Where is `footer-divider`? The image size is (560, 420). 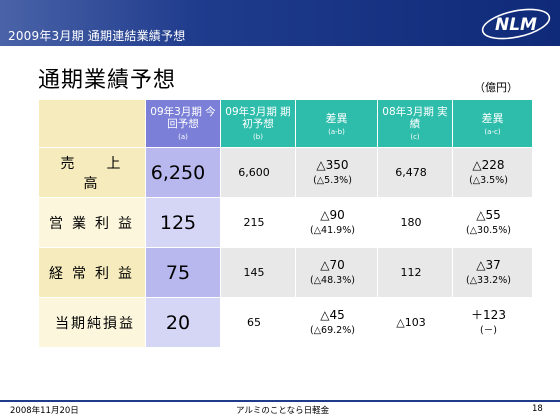 footer-divider is located at coordinates (280, 401).